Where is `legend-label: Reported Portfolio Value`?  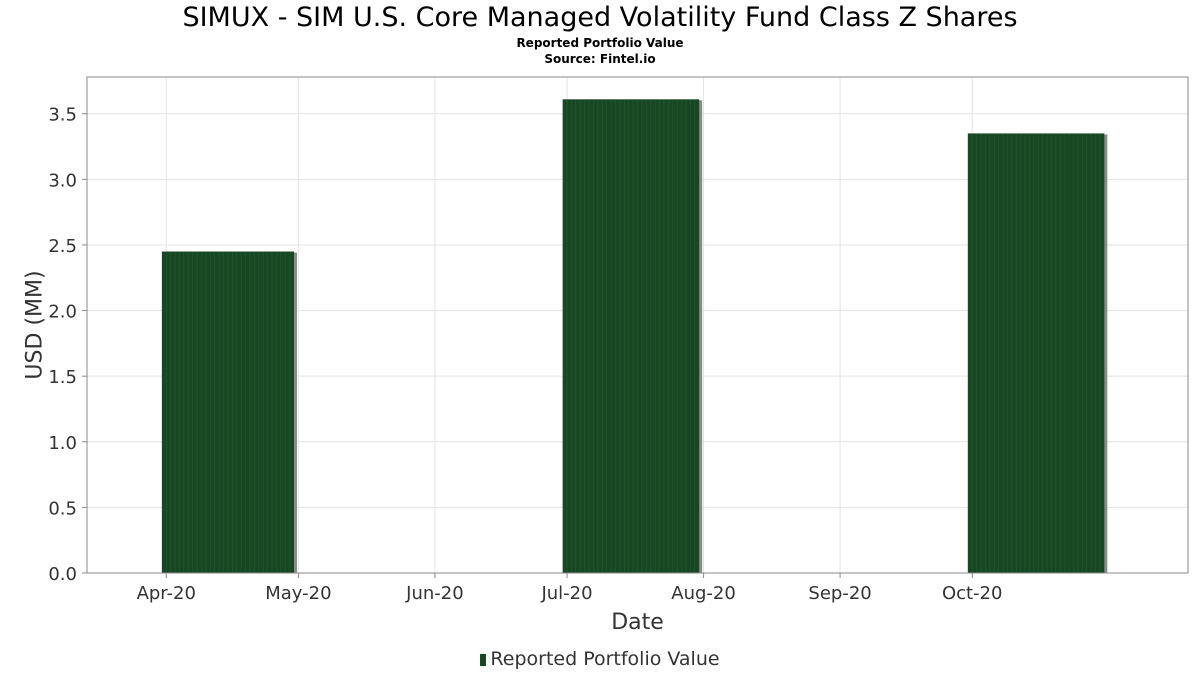 legend-label: Reported Portfolio Value is located at coordinates (605, 659).